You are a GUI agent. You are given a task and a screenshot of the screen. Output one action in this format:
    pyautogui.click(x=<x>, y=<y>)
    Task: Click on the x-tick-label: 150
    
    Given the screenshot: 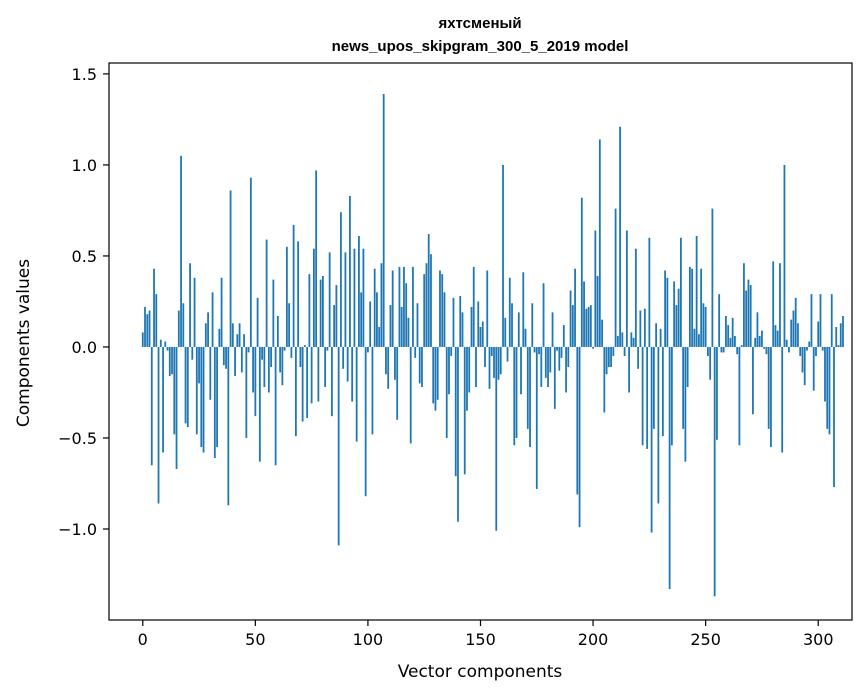 What is the action you would take?
    pyautogui.click(x=480, y=639)
    